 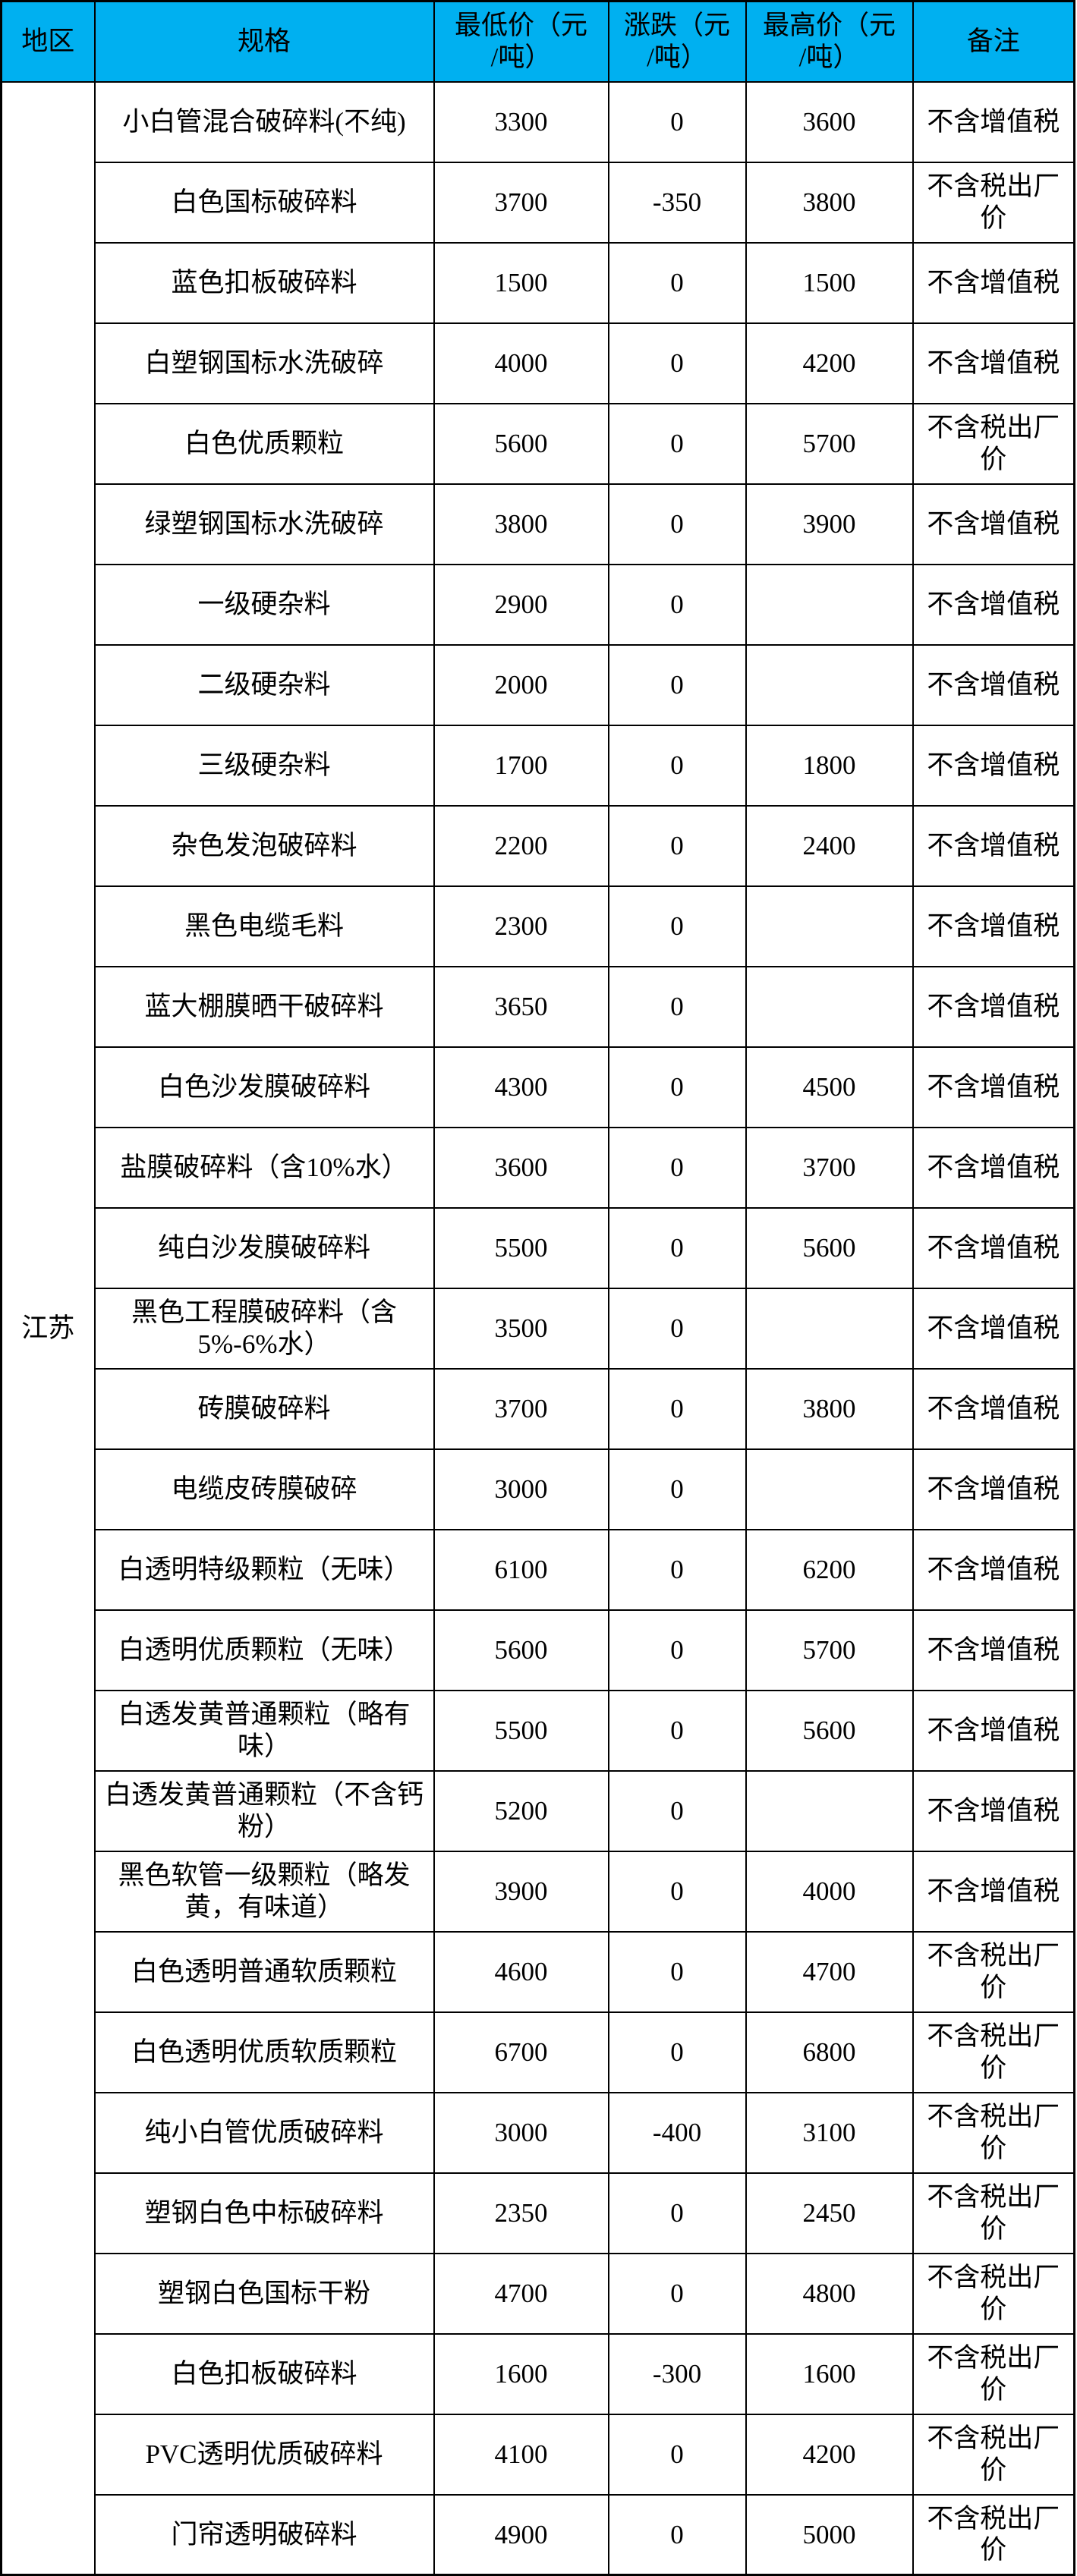 I want to click on table-row: 白色优质颗粒 5600 0 5700 不含税出厂价, so click(x=538, y=443).